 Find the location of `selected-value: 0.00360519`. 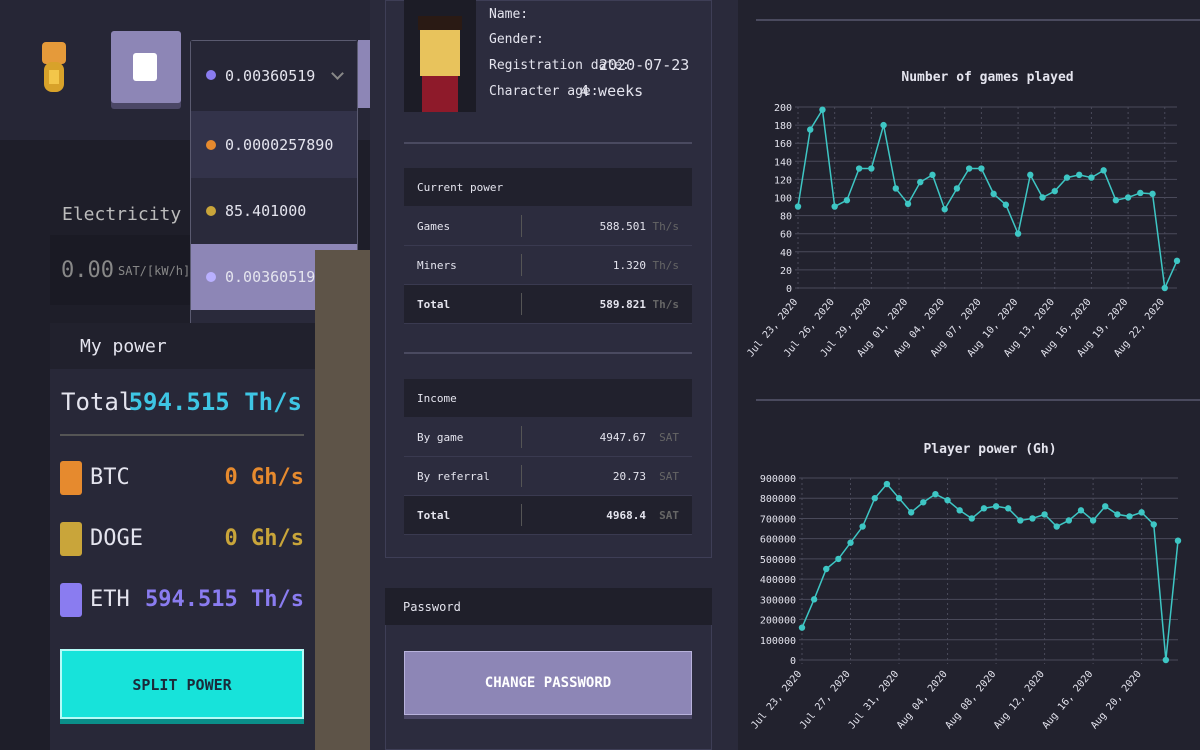

selected-value: 0.00360519 is located at coordinates (270, 76).